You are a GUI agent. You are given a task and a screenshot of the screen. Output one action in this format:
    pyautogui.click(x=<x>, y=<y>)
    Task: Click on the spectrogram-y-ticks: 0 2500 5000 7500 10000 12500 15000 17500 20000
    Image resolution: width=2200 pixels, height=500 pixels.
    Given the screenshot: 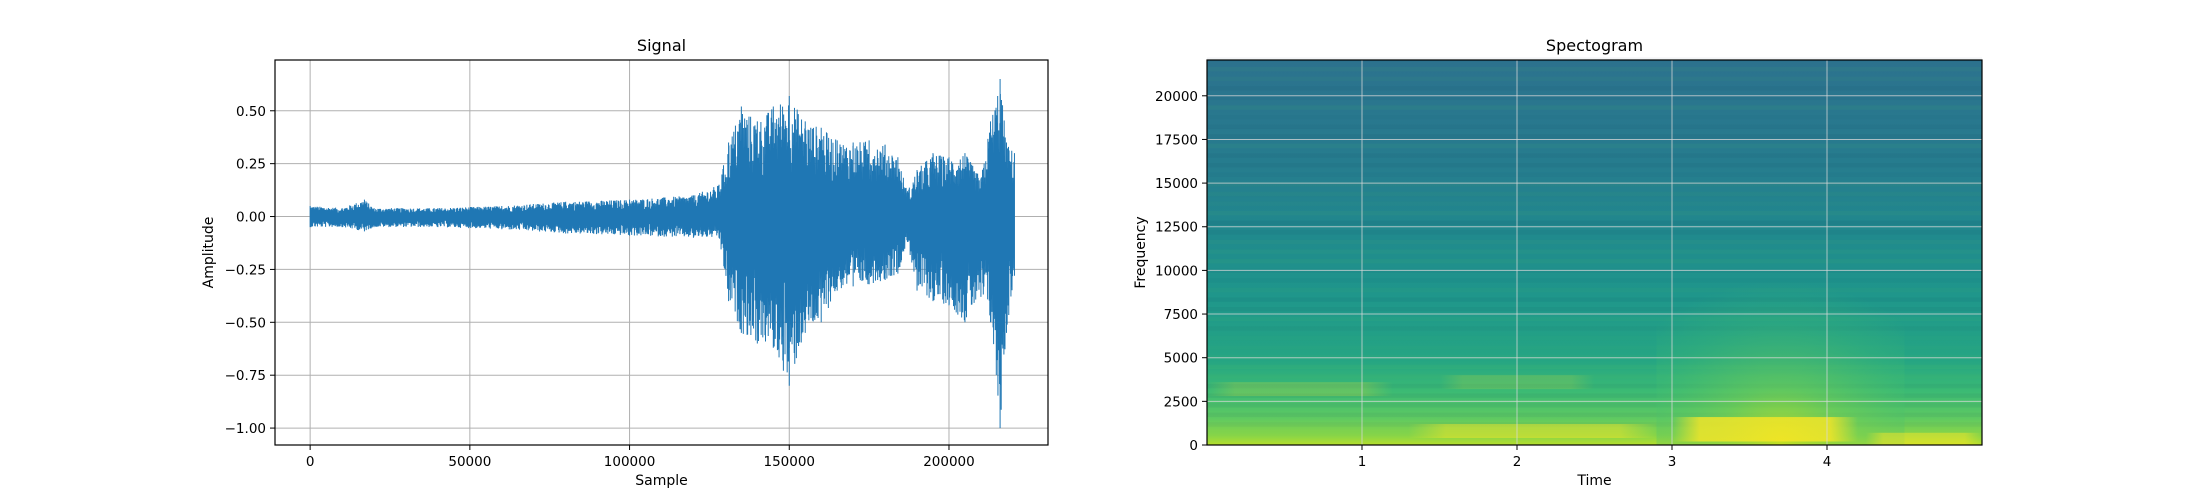 What is the action you would take?
    pyautogui.click(x=1181, y=271)
    